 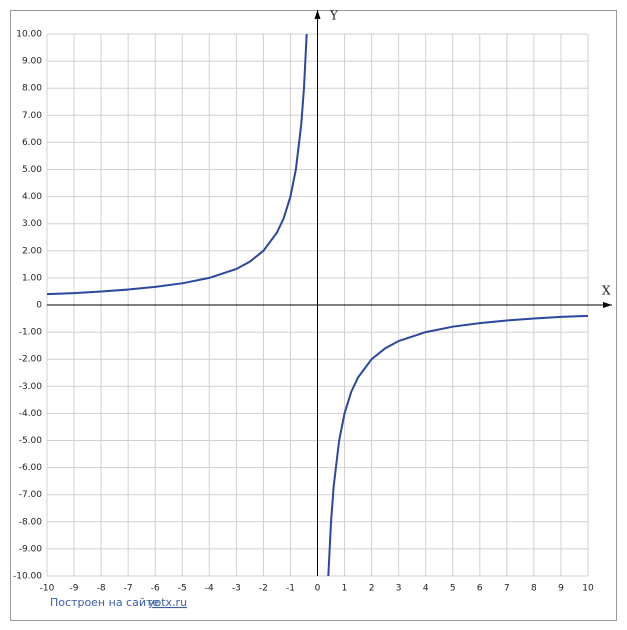 What do you see at coordinates (588, 589) in the screenshot?
I see `x-tick-label: 10` at bounding box center [588, 589].